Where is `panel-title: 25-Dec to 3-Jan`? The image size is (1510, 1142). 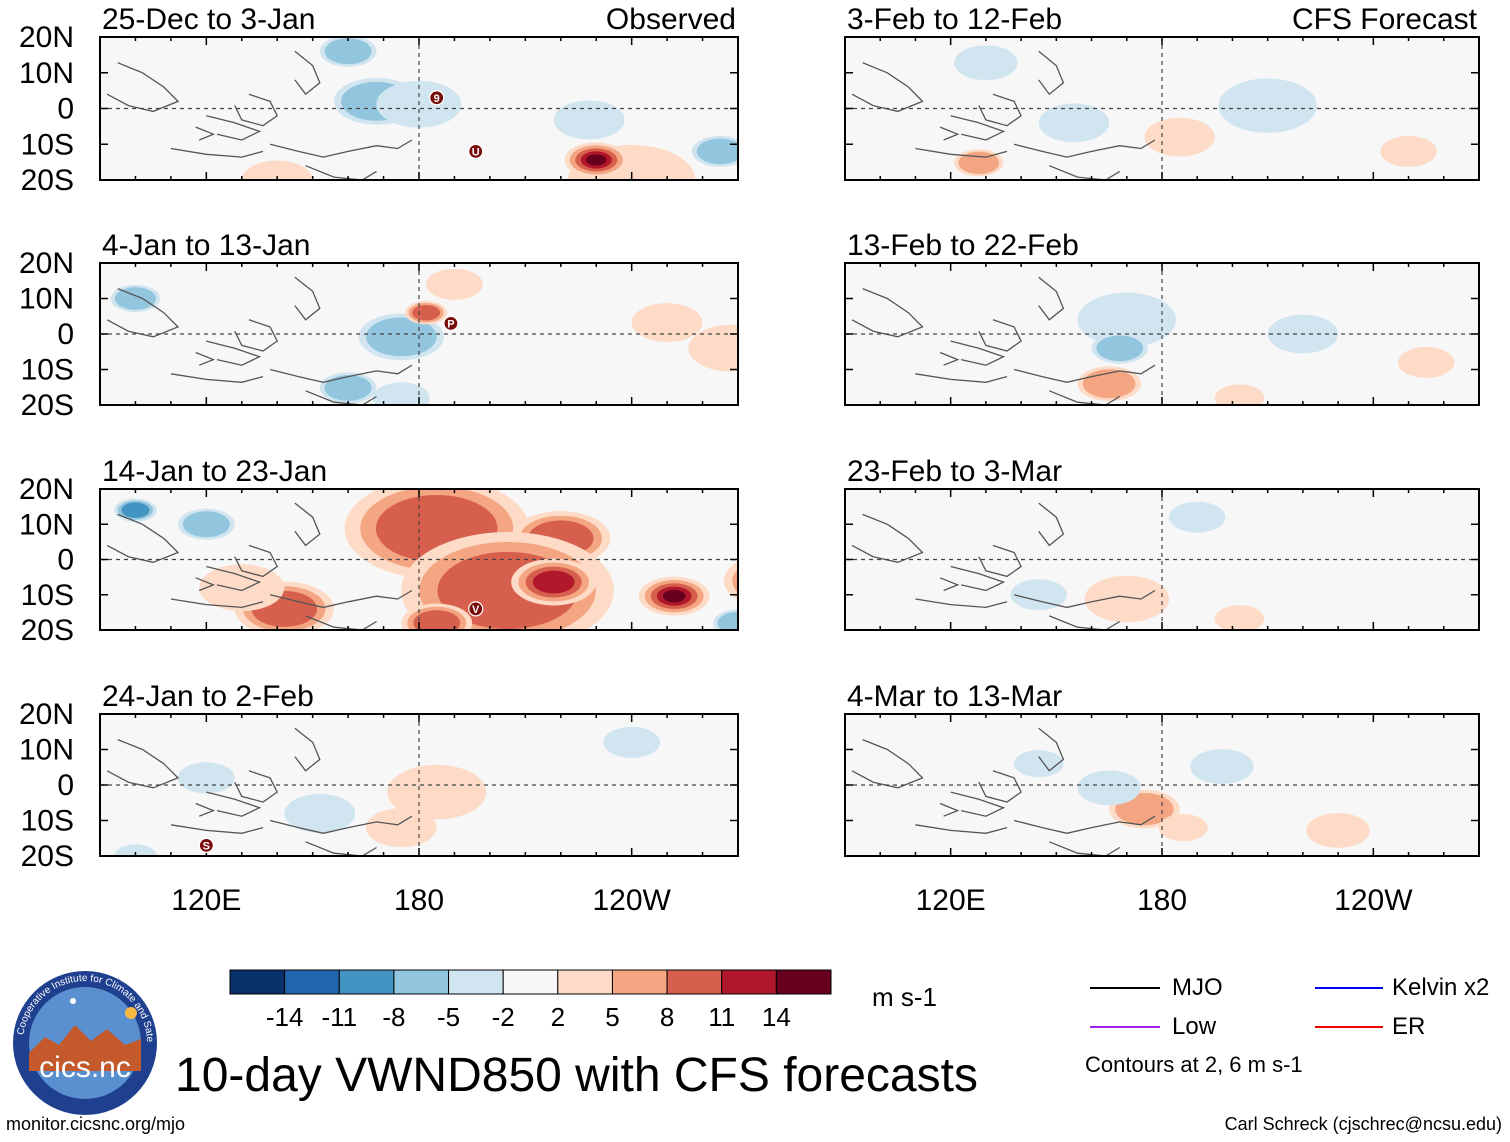 panel-title: 25-Dec to 3-Jan is located at coordinates (208, 19).